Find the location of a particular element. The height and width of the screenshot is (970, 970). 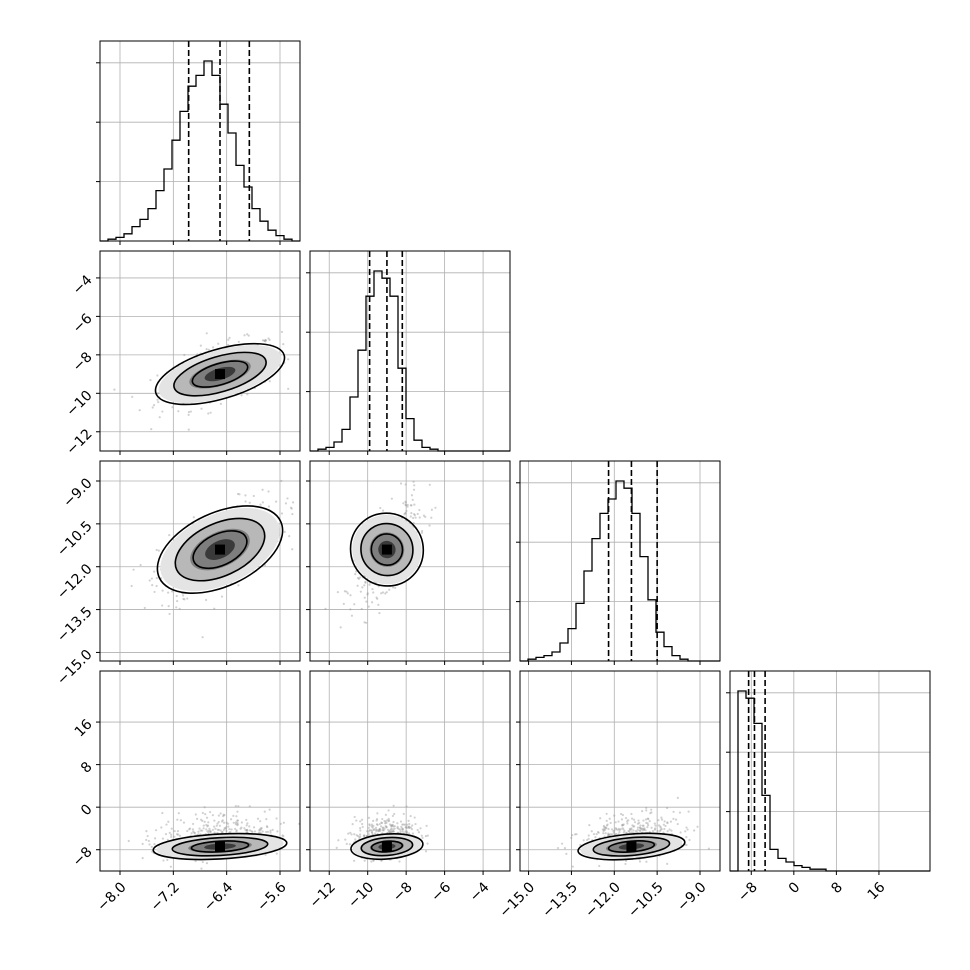

y-tick-label: −8 is located at coordinates (83, 362).